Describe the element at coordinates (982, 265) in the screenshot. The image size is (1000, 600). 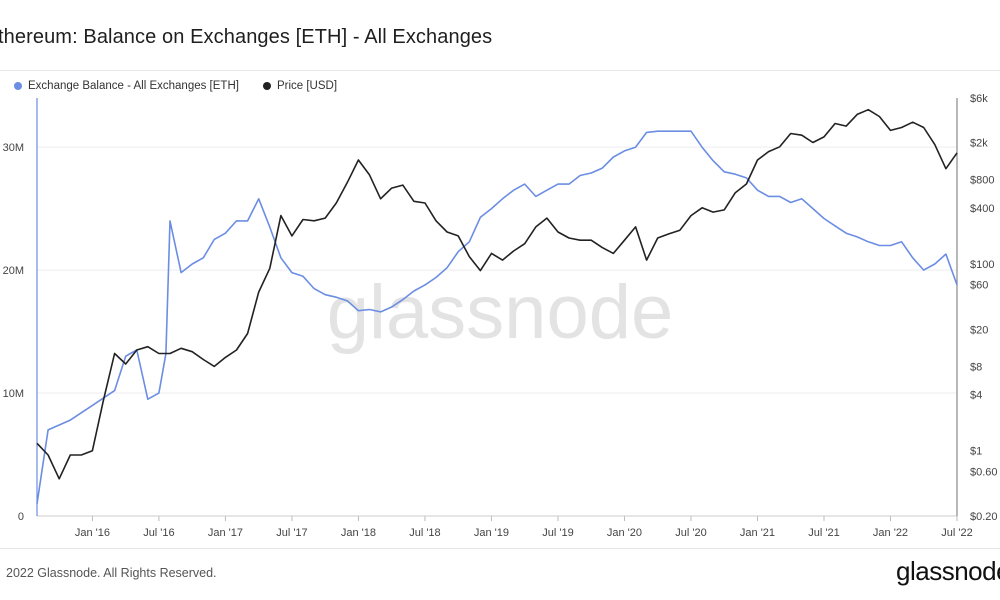
I see `y-right-tick-label: $100` at that location.